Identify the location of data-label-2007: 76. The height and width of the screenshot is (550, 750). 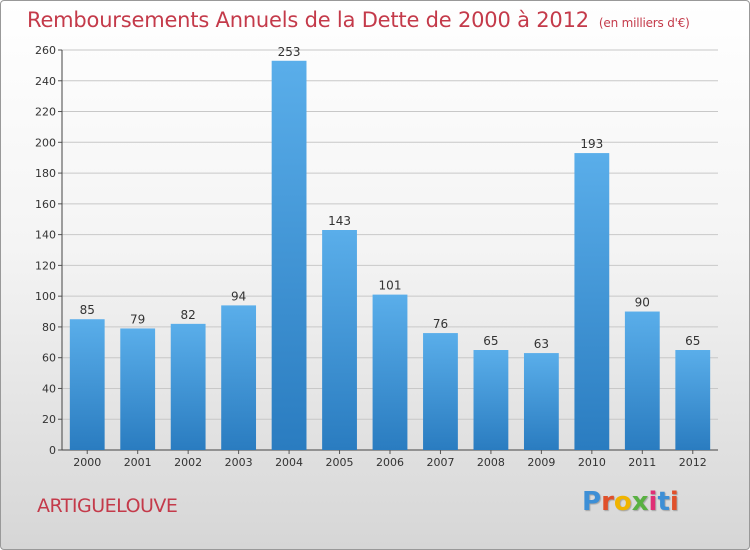
(440, 324).